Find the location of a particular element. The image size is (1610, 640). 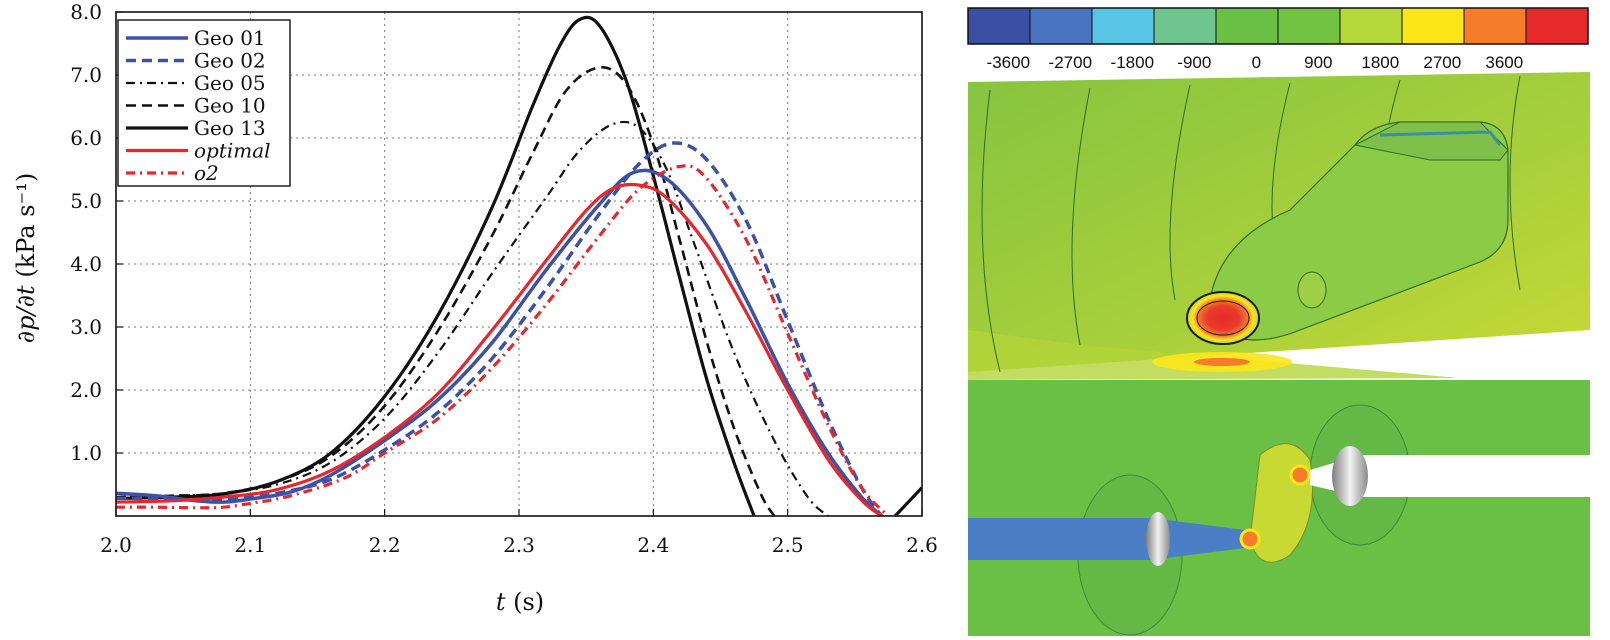

legend-label: Geo 02 is located at coordinates (230, 61).